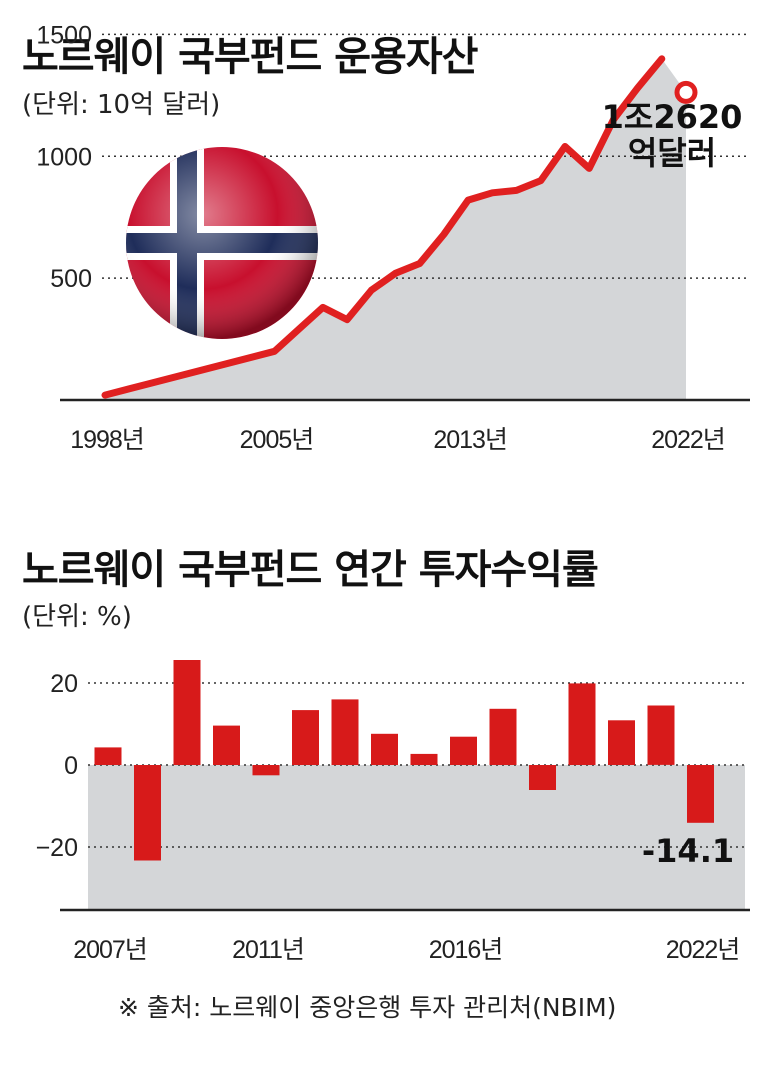 The height and width of the screenshot is (1068, 771). I want to click on negative-region-fill, so click(416, 837).